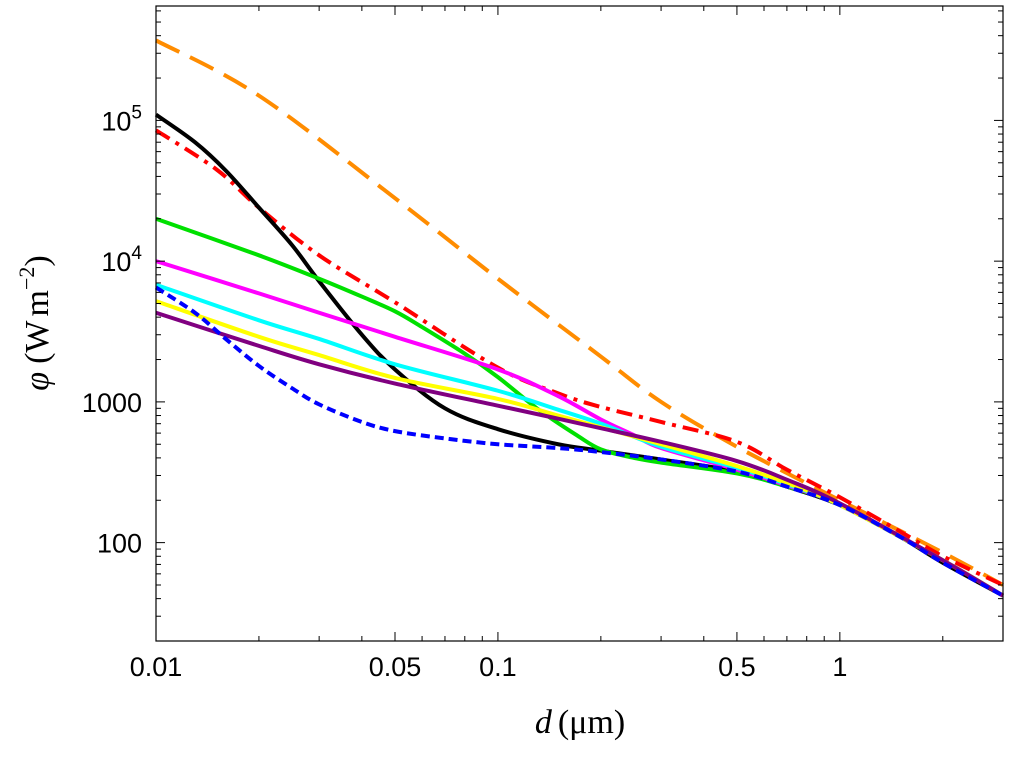  I want to click on y-tick-label: 1000, so click(112, 403).